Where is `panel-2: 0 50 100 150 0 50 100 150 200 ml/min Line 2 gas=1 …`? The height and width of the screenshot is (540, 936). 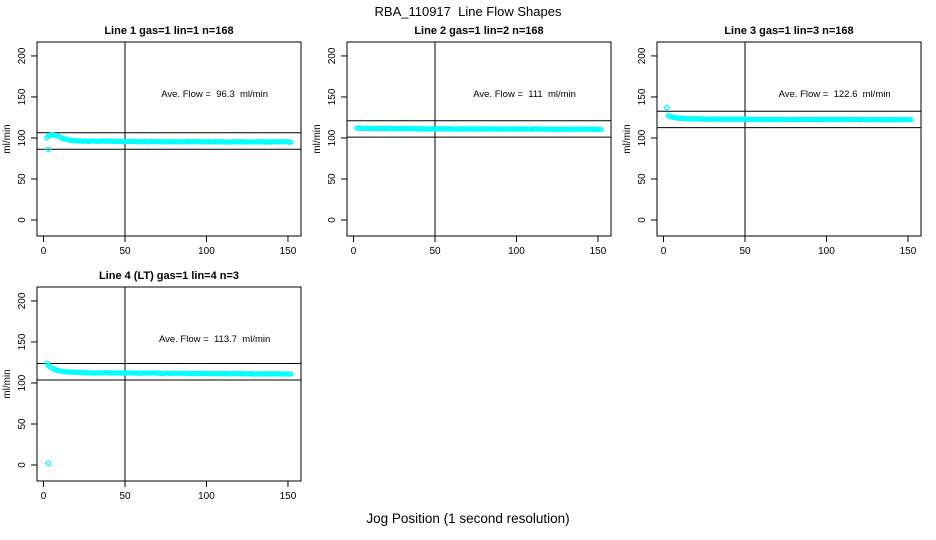
panel-2: 0 50 100 150 0 50 100 150 200 ml/min Line 2 gas=1 … is located at coordinates (462, 141).